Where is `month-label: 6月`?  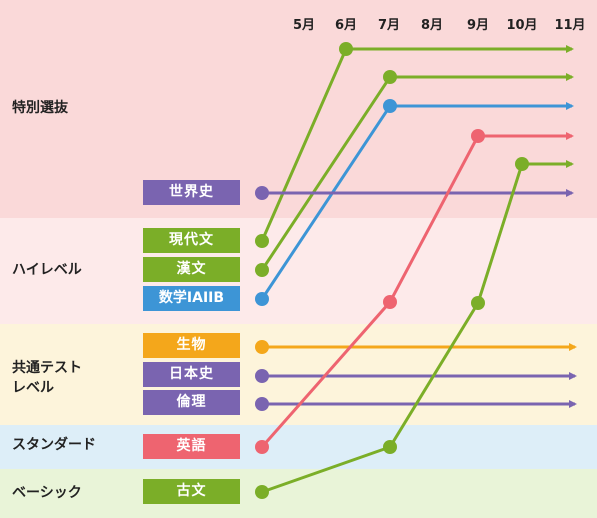
month-label: 6月 is located at coordinates (346, 25).